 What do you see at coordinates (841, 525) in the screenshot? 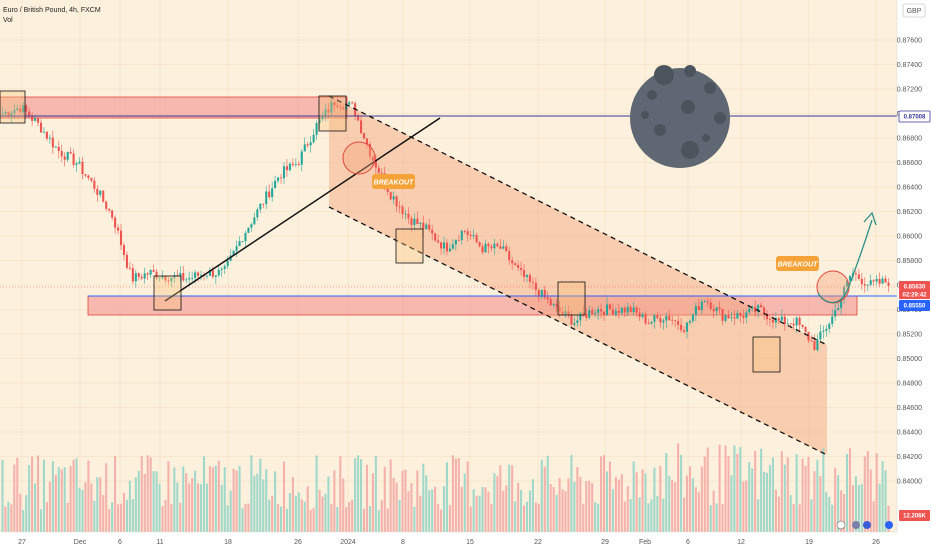
I see `lightning-icon` at bounding box center [841, 525].